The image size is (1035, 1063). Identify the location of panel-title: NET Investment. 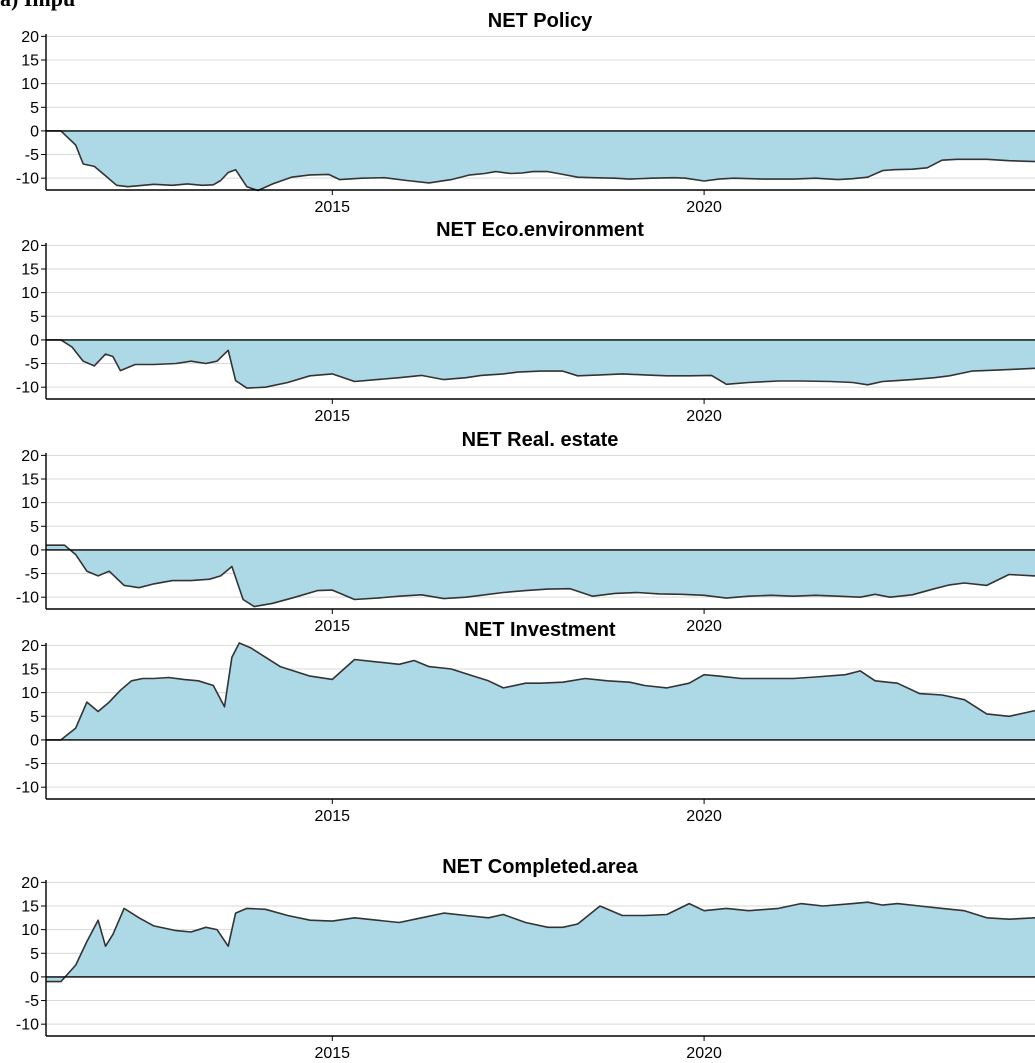
(539, 630).